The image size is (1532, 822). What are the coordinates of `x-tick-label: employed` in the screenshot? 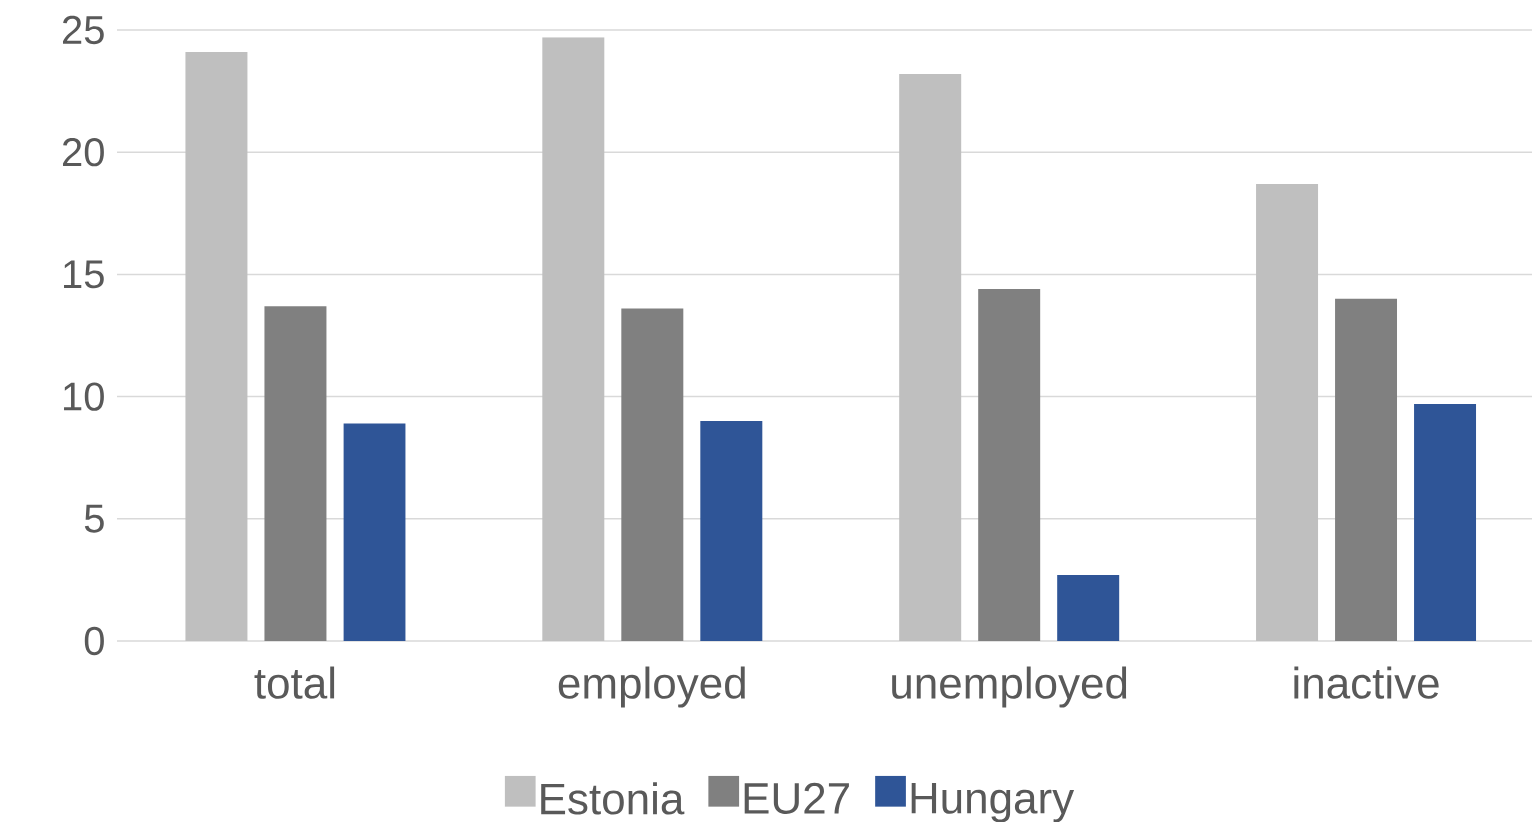 It's located at (651, 687).